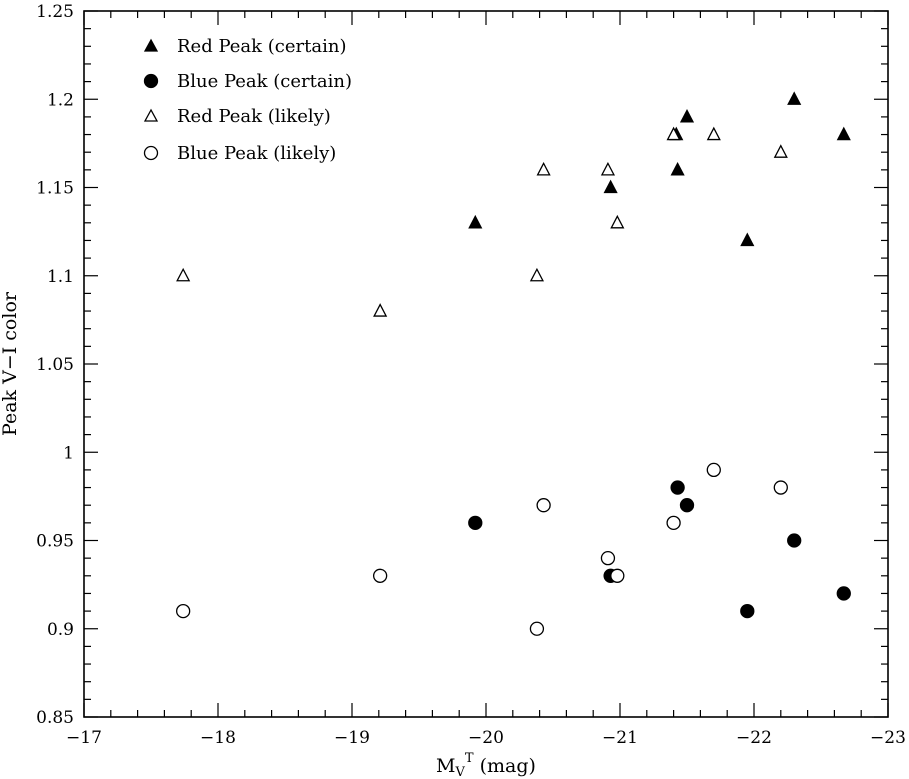  What do you see at coordinates (84, 738) in the screenshot?
I see `x-tick-label: −17` at bounding box center [84, 738].